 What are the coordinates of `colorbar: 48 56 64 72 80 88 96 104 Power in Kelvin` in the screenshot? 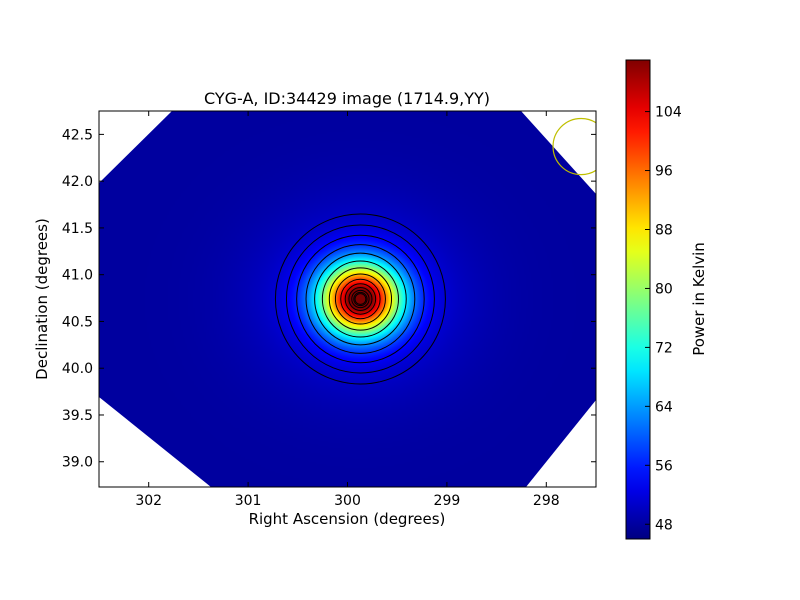 It's located at (666, 299).